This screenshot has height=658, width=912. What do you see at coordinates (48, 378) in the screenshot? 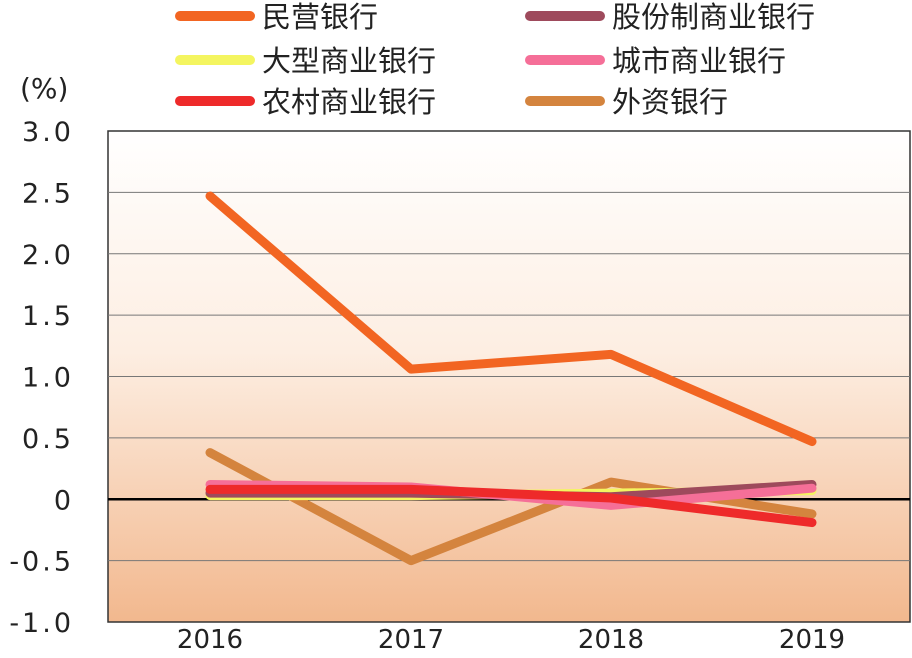
I see `y-tick-label: 1.0` at bounding box center [48, 378].